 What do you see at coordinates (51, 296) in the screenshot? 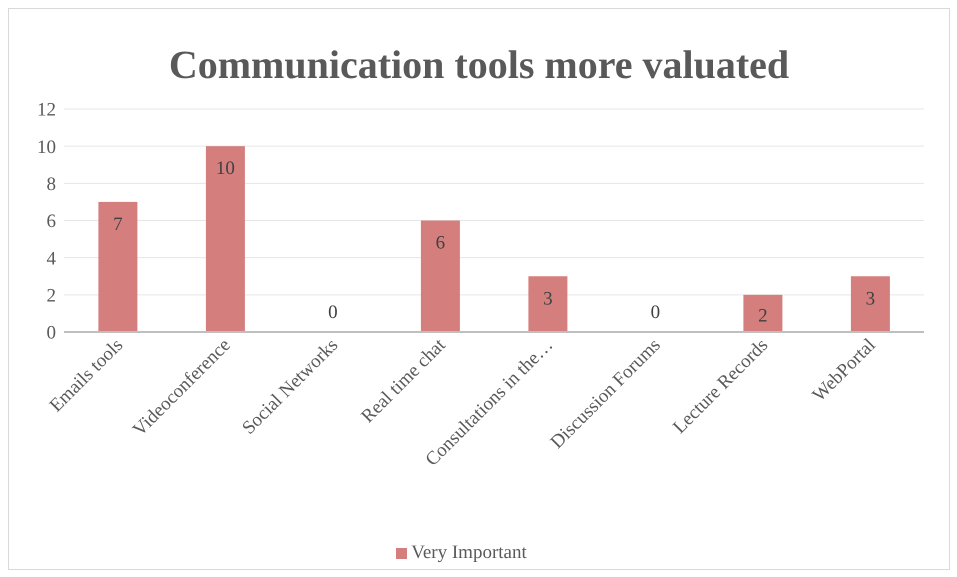
I see `y-tick-label: 2` at bounding box center [51, 296].